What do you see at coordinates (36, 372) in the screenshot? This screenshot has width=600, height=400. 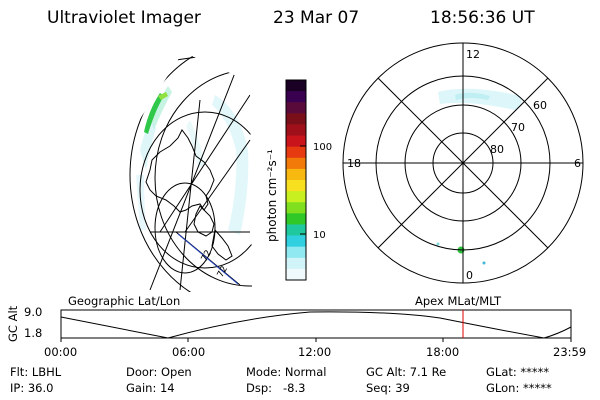 I see `status-filter: Flt: LBHL` at bounding box center [36, 372].